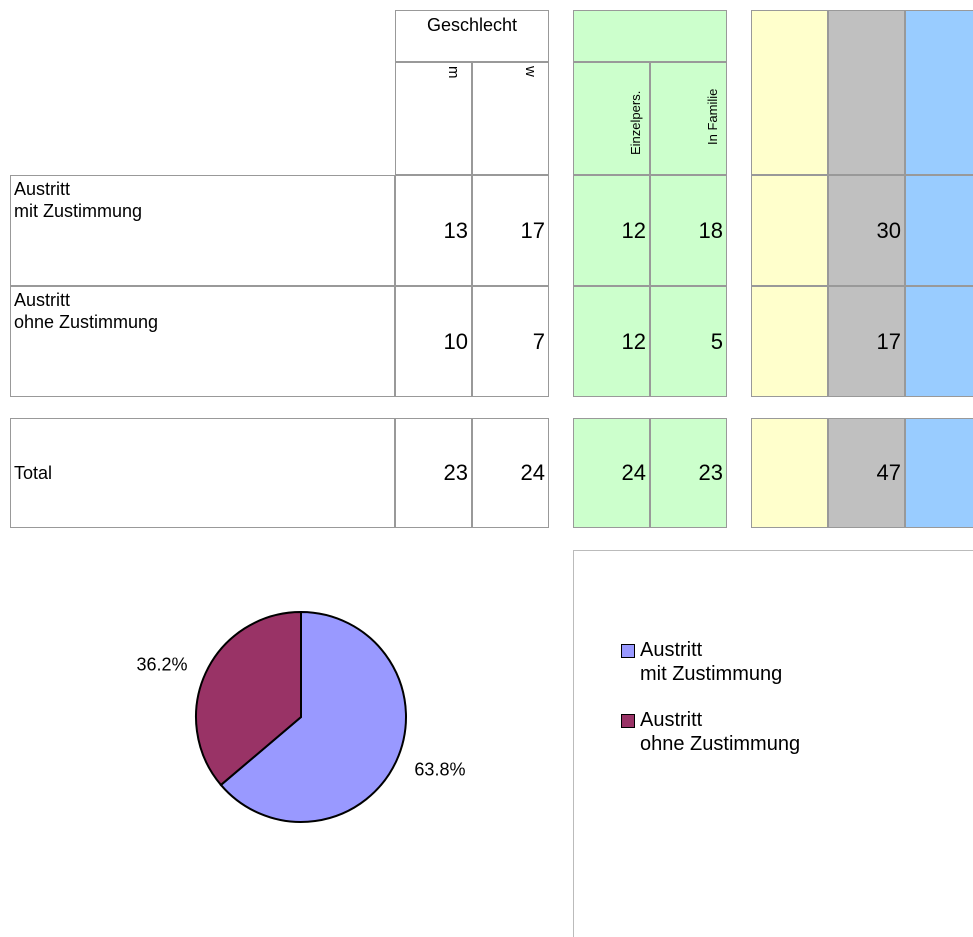 This screenshot has height=937, width=973. What do you see at coordinates (538, 341) in the screenshot?
I see `cell-value: 7` at bounding box center [538, 341].